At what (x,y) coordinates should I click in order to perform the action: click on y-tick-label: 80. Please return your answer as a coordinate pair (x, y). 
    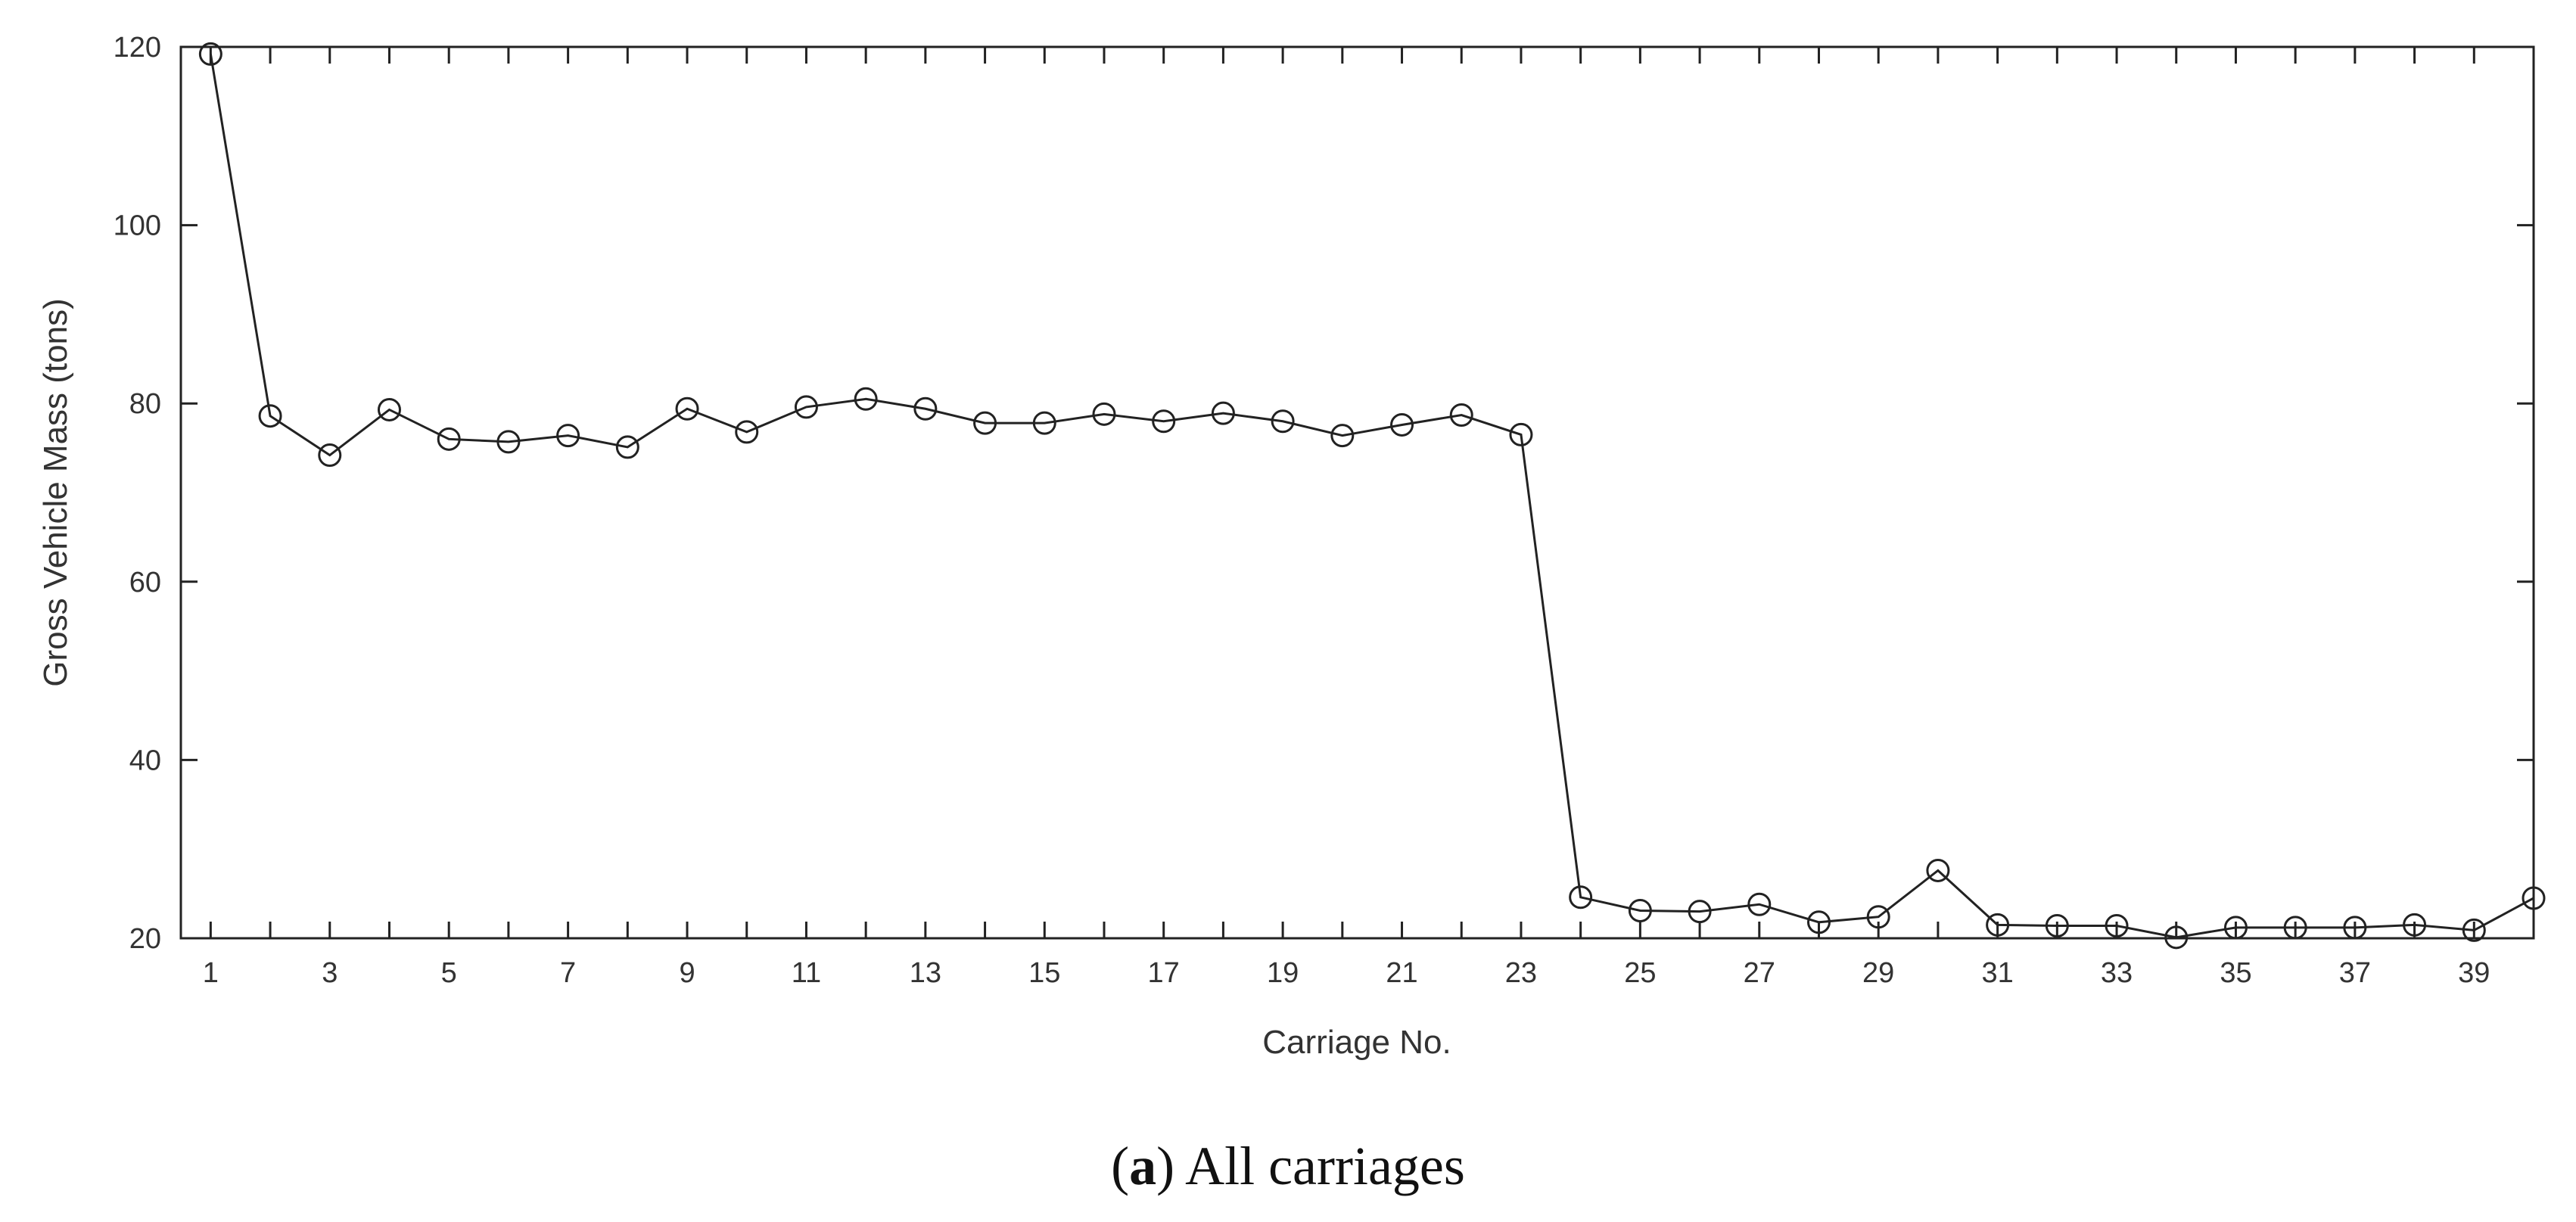
    Looking at the image, I should click on (145, 404).